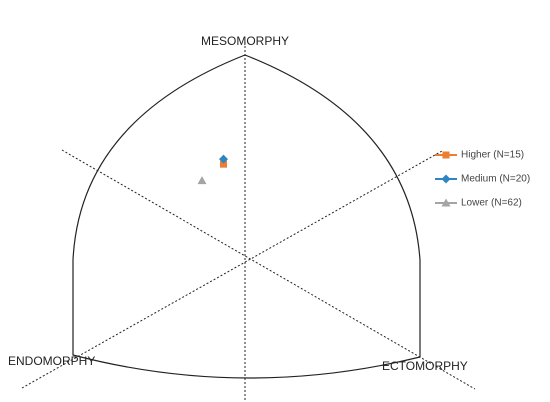 Image resolution: width=550 pixels, height=402 pixels. What do you see at coordinates (425, 366) in the screenshot?
I see `right-label: ECTOMORPHY` at bounding box center [425, 366].